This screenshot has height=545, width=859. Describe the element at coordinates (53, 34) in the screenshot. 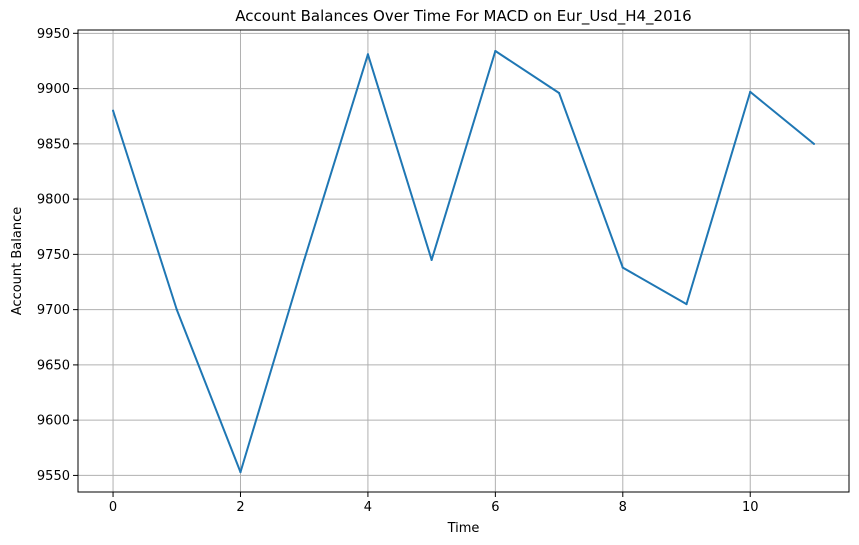

I see `y-tick-label: 9950` at that location.